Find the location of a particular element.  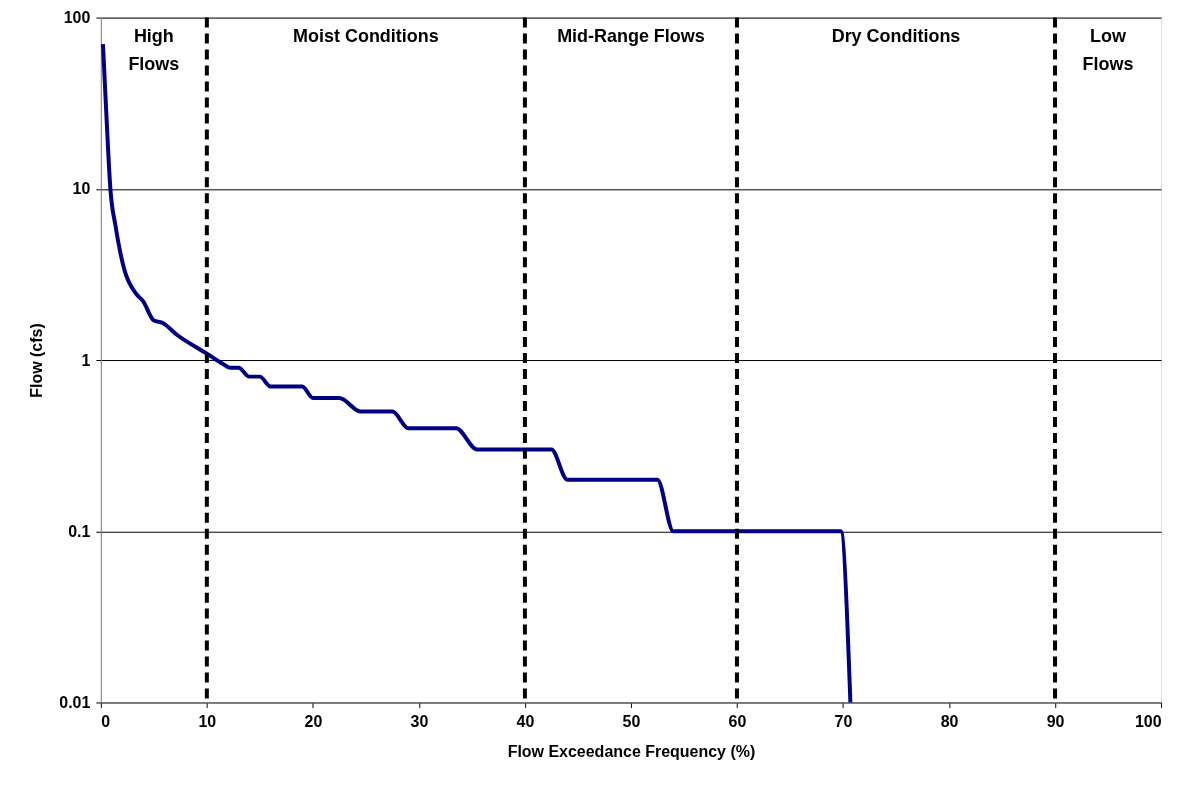

x-tick-label: 40 is located at coordinates (525, 721).